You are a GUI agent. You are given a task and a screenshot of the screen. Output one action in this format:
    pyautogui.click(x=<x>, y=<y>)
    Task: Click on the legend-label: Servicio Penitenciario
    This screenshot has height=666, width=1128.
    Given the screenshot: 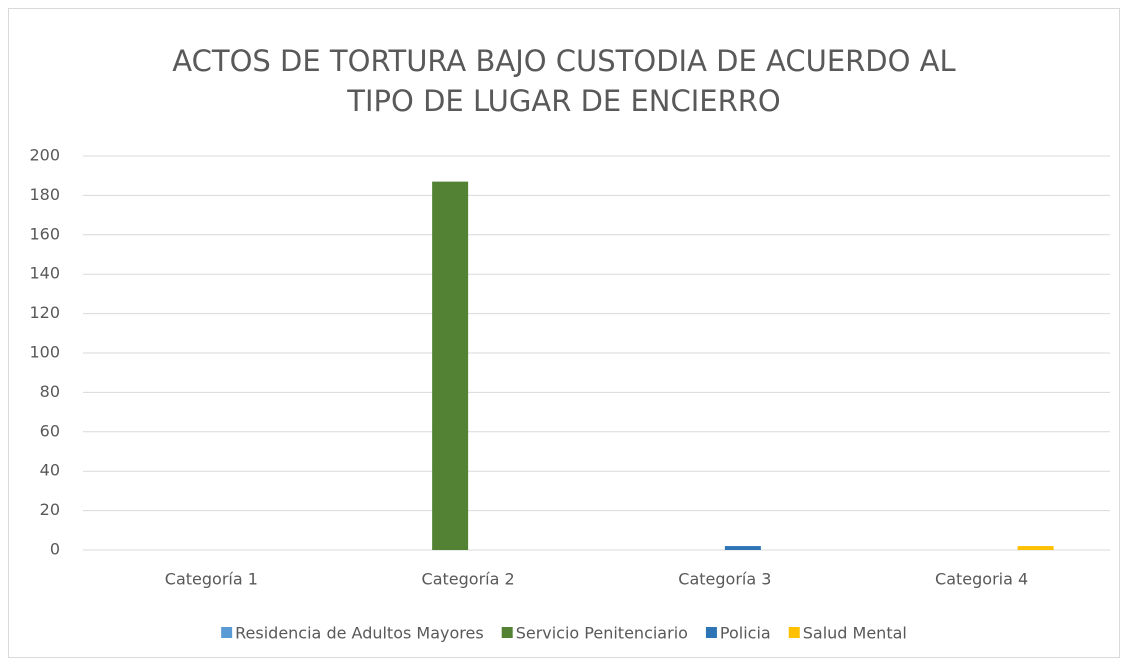 What is the action you would take?
    pyautogui.click(x=602, y=633)
    